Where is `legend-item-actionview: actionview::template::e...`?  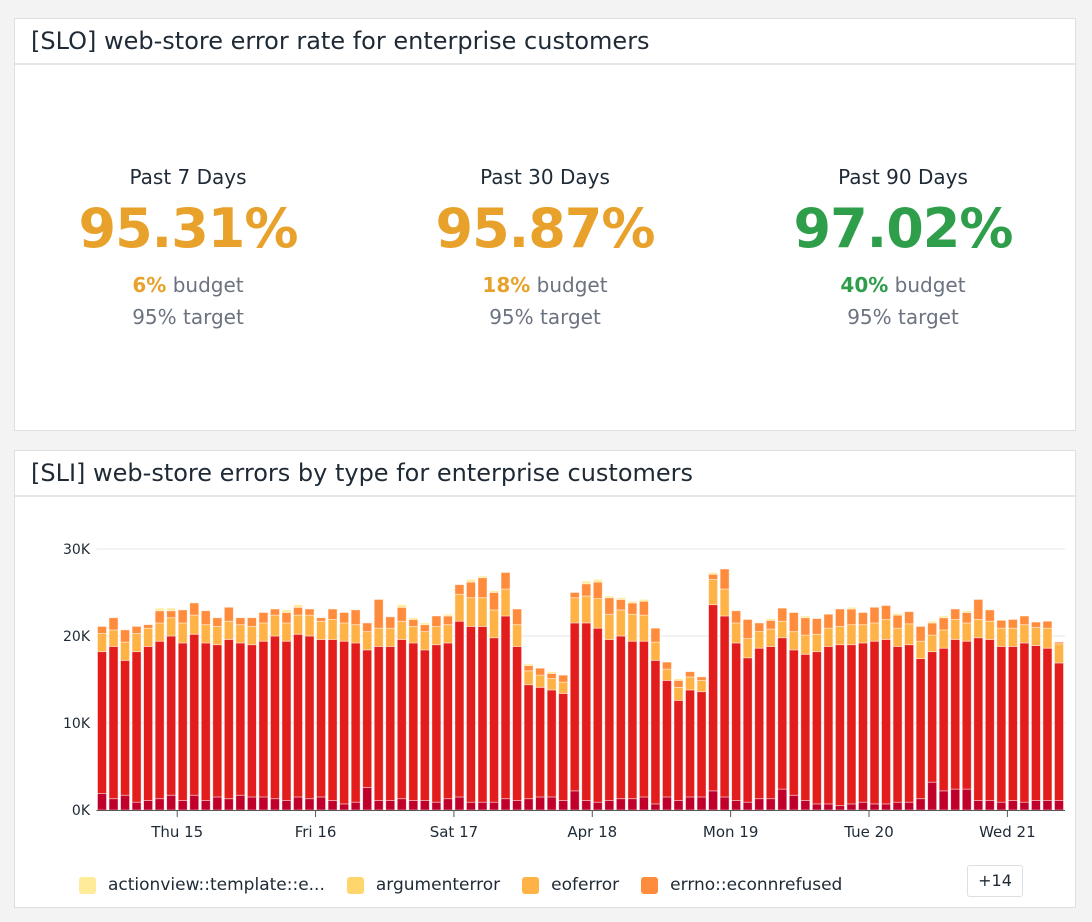
legend-item-actionview: actionview::template::e... is located at coordinates (202, 885).